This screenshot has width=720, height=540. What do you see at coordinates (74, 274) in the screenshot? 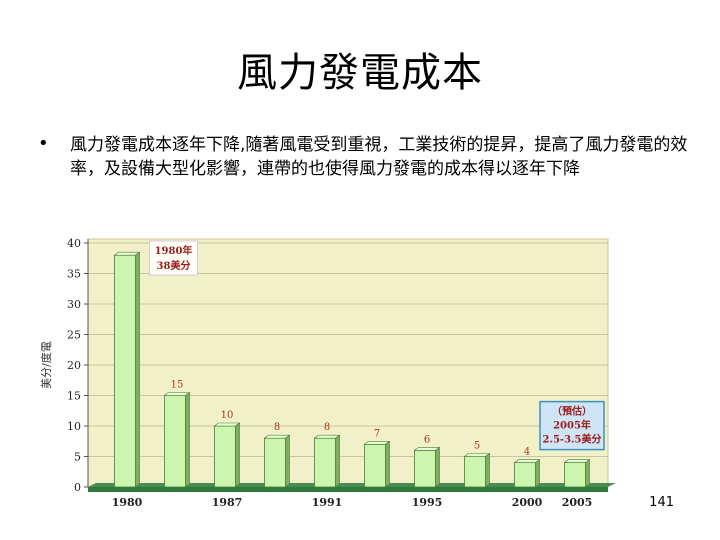
I see `y-tick-label: 35` at bounding box center [74, 274].